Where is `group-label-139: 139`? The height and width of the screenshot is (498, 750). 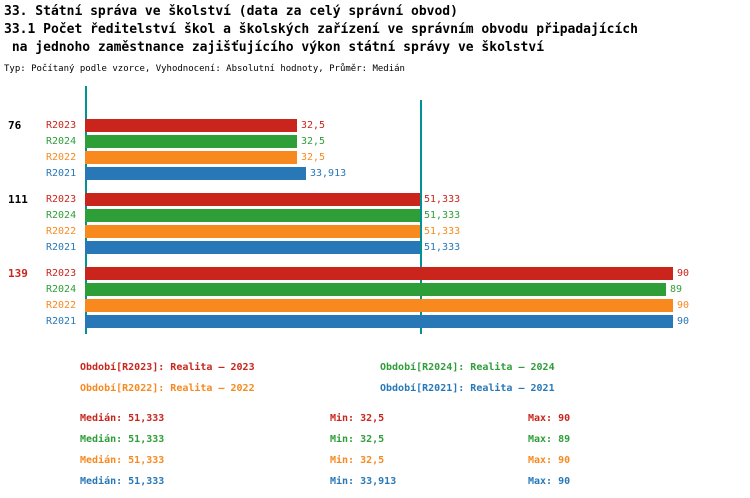 group-label-139: 139 is located at coordinates (18, 273).